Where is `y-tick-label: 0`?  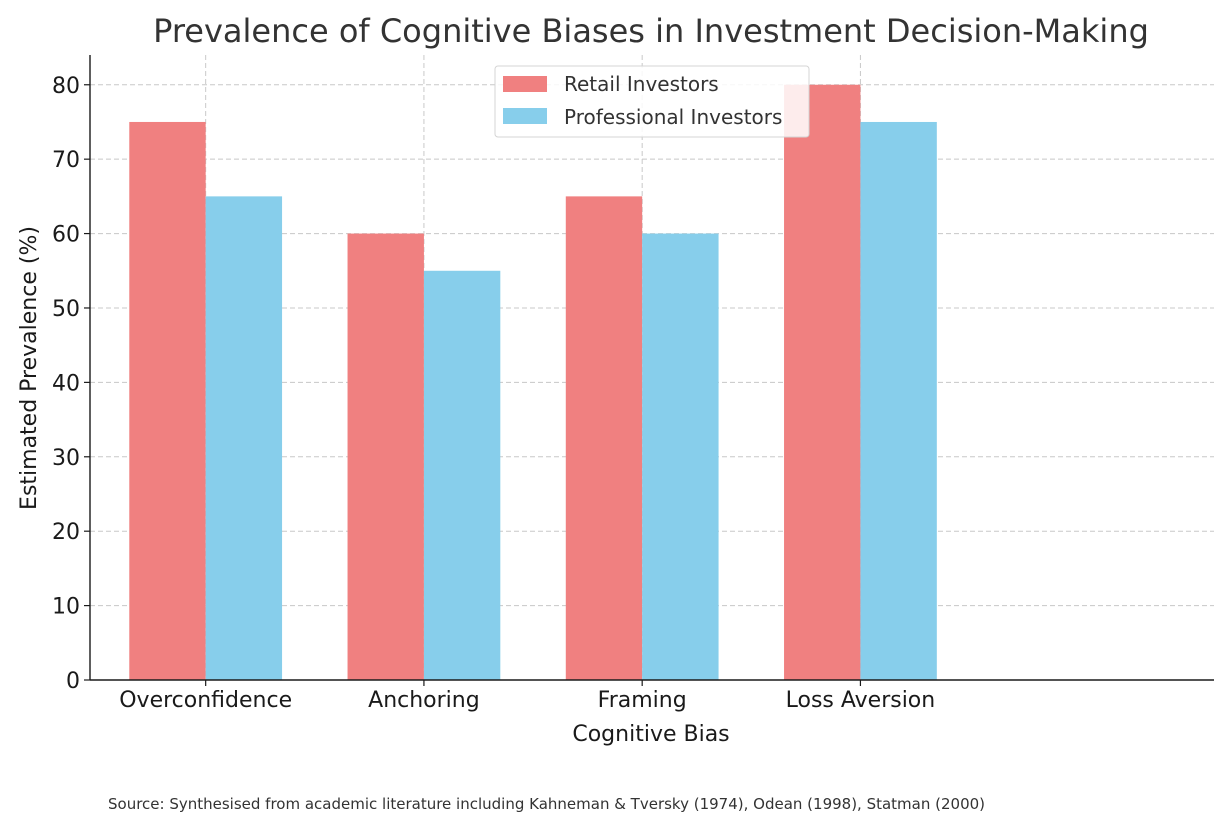
y-tick-label: 0 is located at coordinates (73, 681).